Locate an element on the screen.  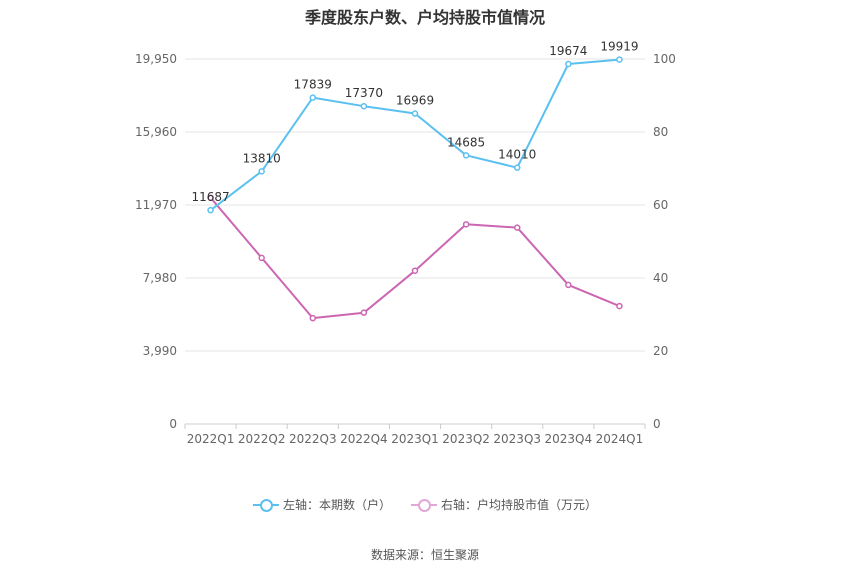
data-label: 16969 is located at coordinates (415, 101).